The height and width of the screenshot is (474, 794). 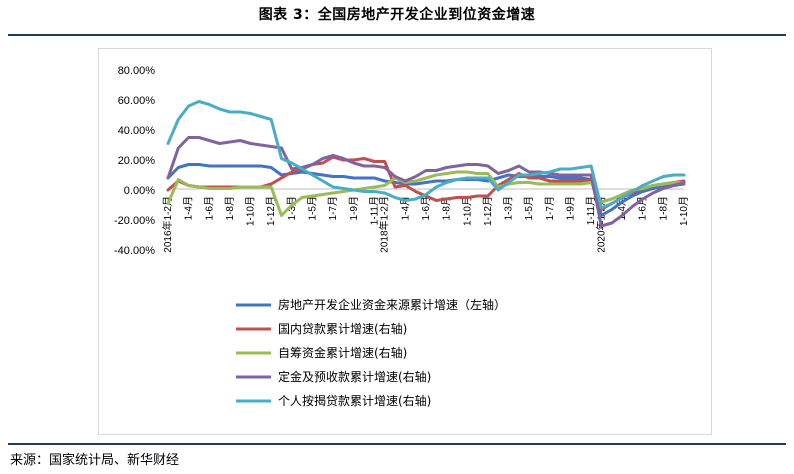 What do you see at coordinates (137, 131) in the screenshot?
I see `y-tick-label: 40.00%` at bounding box center [137, 131].